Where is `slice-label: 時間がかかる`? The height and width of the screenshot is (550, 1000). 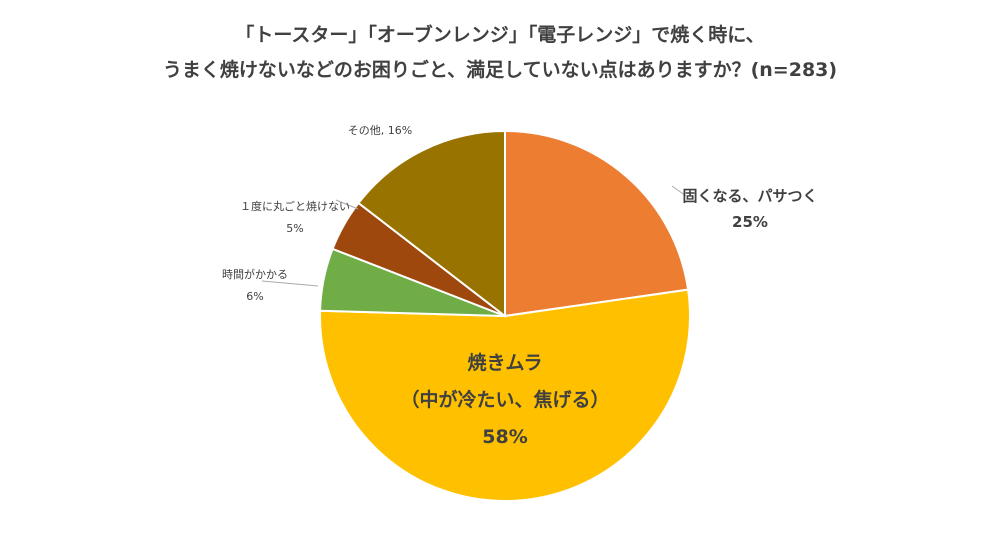 slice-label: 時間がかかる is located at coordinates (255, 274).